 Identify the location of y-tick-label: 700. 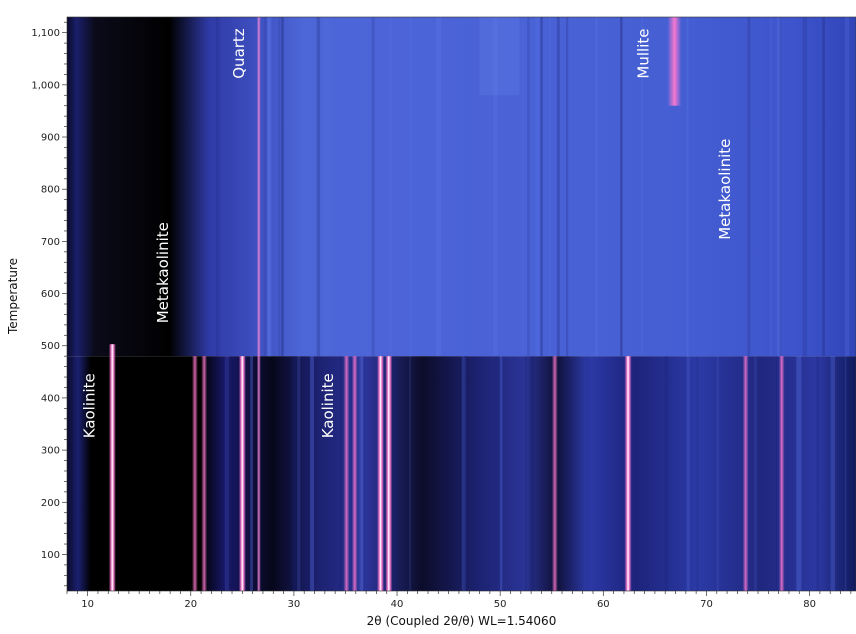
(50, 242).